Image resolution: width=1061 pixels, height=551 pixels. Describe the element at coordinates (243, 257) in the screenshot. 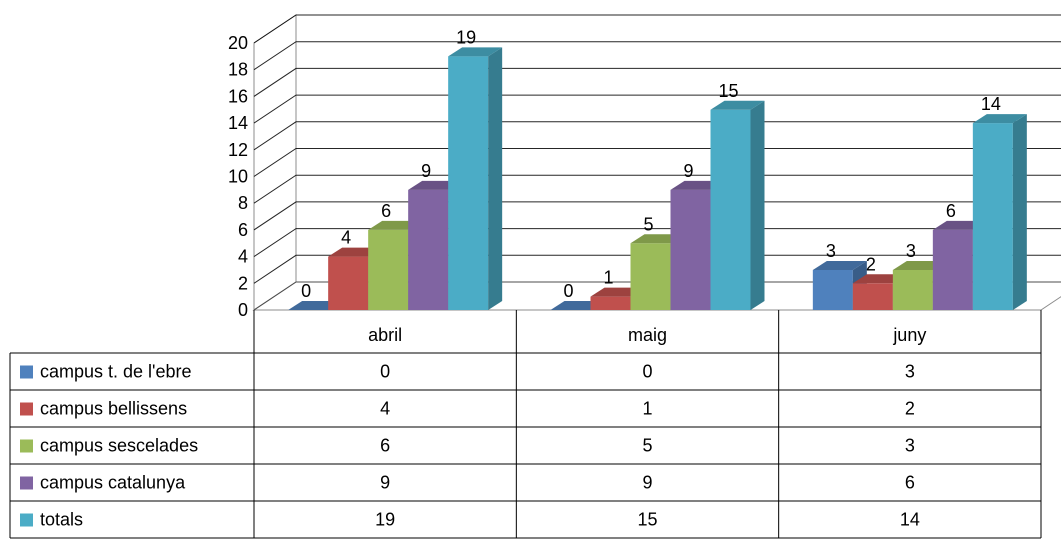

I see `y-tick-label: 4` at that location.